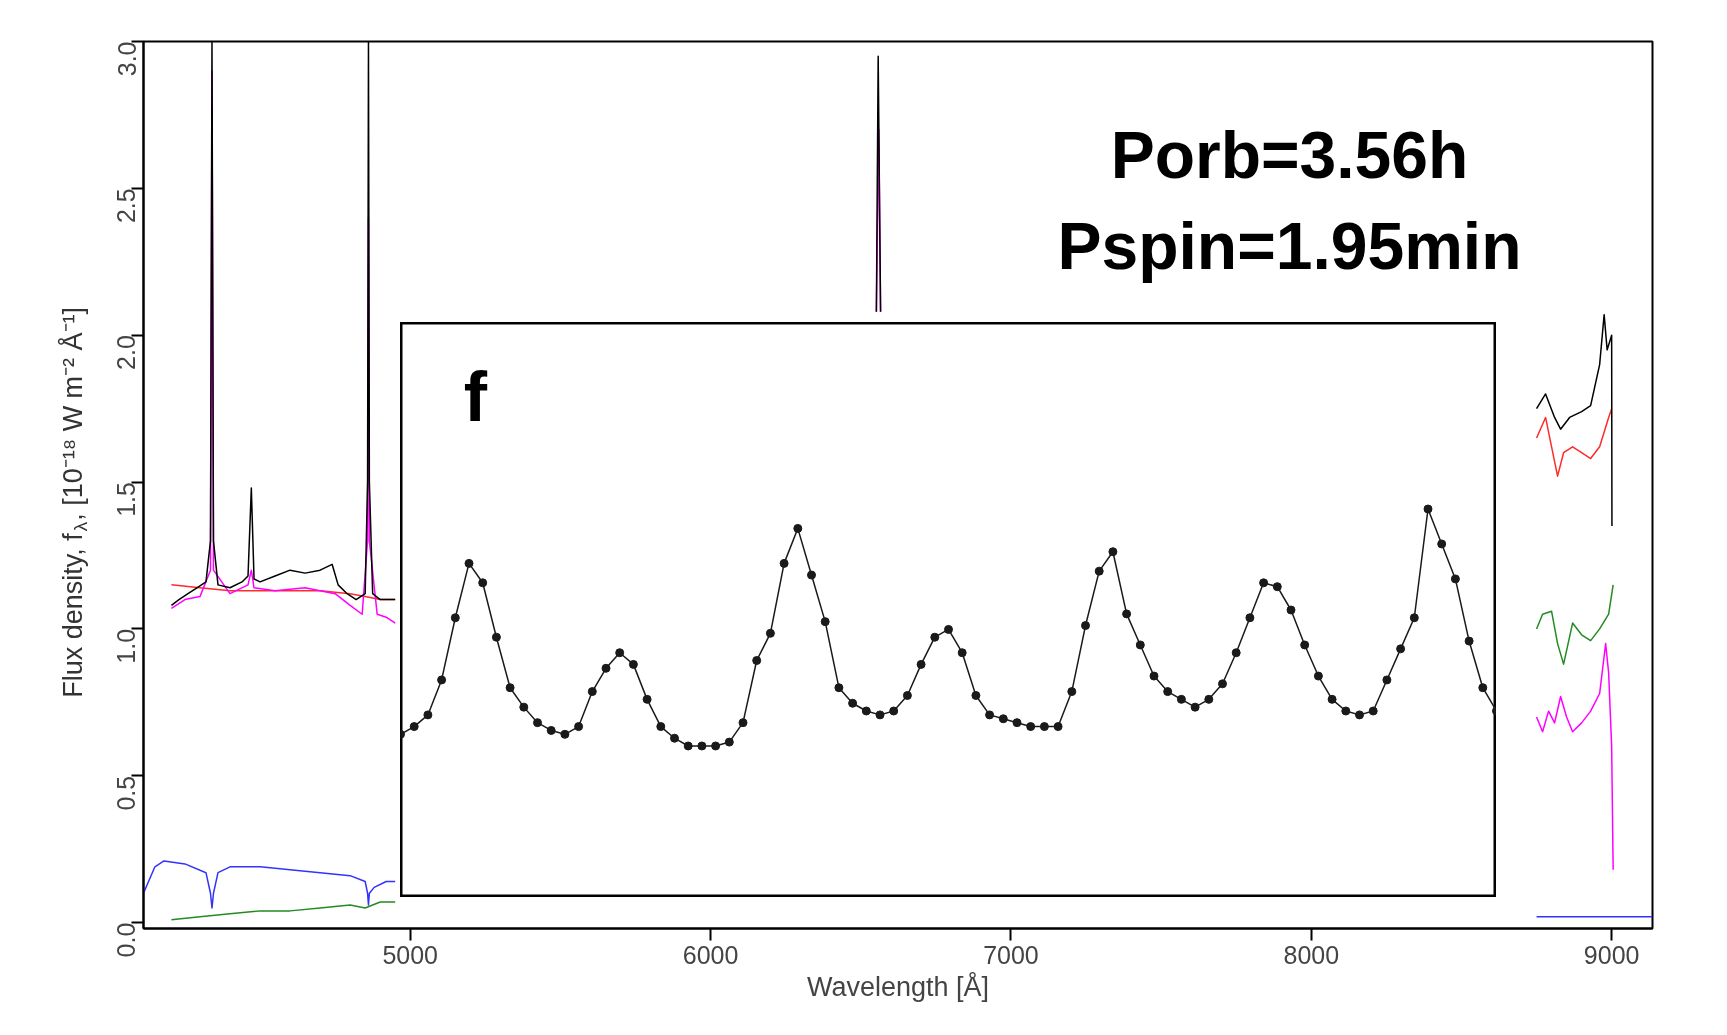  I want to click on x-tick-label: 5000, so click(410, 954).